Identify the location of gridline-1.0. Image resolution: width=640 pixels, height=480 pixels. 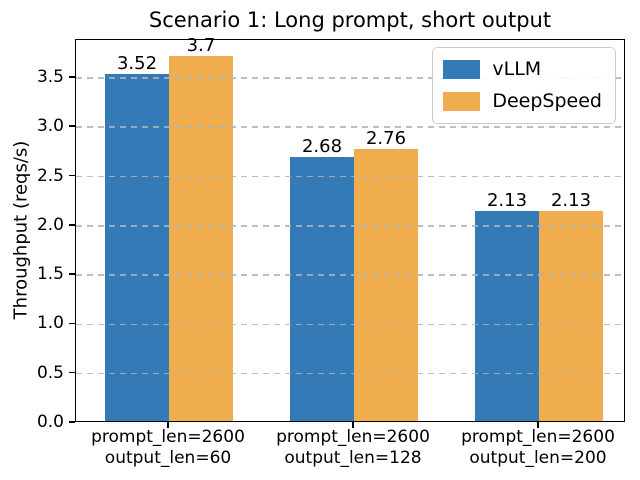
(350, 324).